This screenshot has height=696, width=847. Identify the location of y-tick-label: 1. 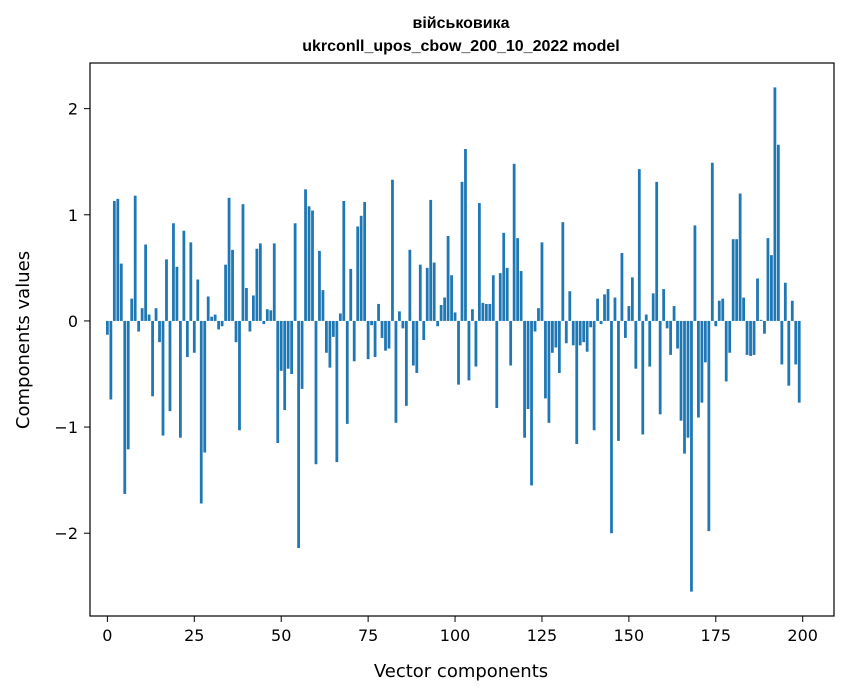
(73, 215).